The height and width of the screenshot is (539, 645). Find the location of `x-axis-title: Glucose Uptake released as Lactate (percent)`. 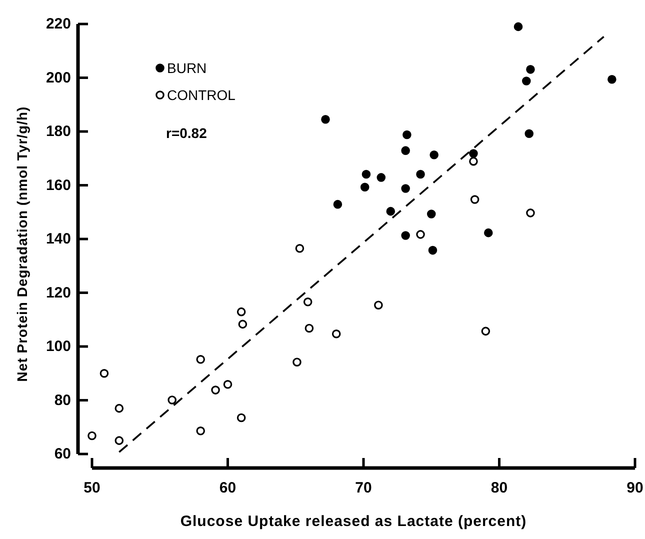

x-axis-title: Glucose Uptake released as Lactate (percent) is located at coordinates (353, 521).